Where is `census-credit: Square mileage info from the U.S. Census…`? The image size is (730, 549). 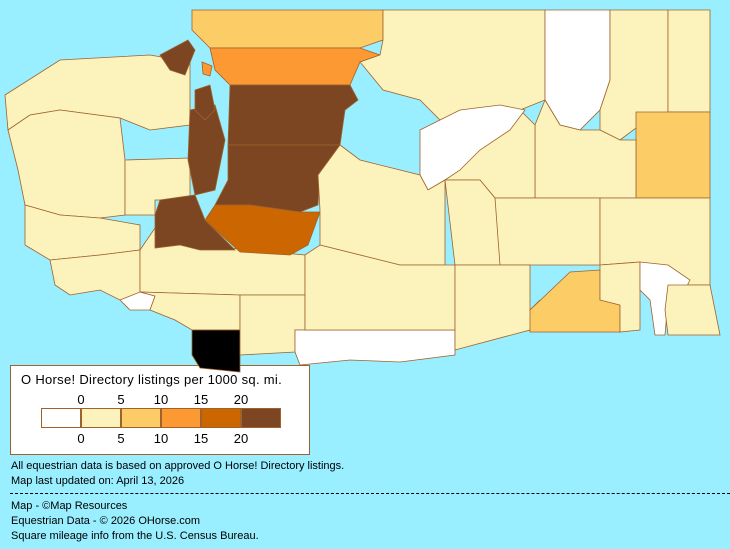 census-credit: Square mileage info from the U.S. Census… is located at coordinates (135, 536).